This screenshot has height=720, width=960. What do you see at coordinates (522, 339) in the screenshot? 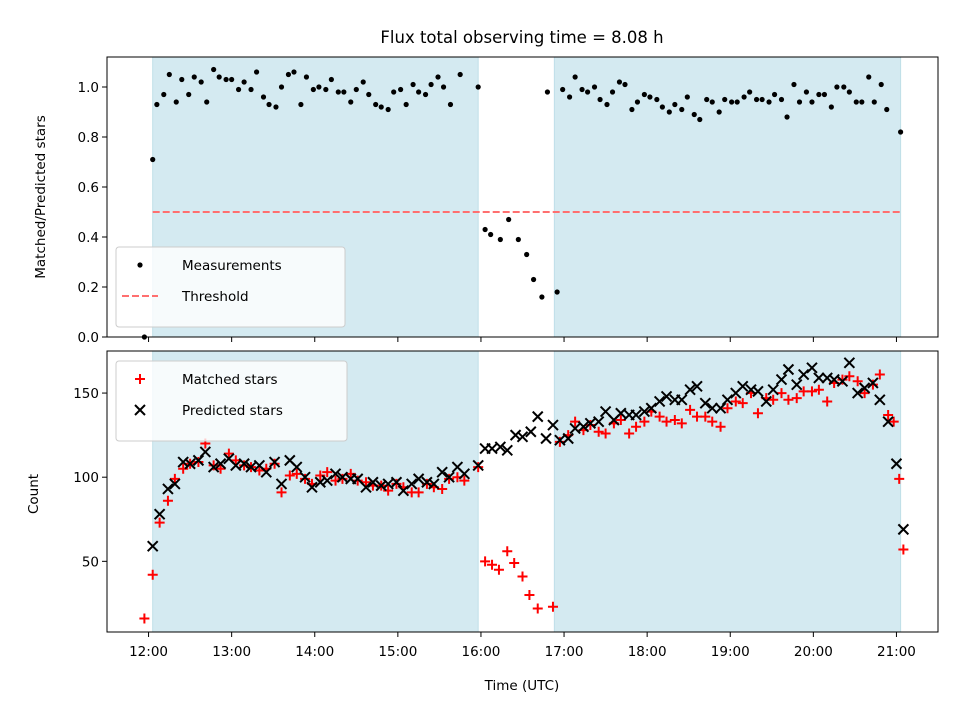
I see `ratio-x-ticks` at bounding box center [522, 339].